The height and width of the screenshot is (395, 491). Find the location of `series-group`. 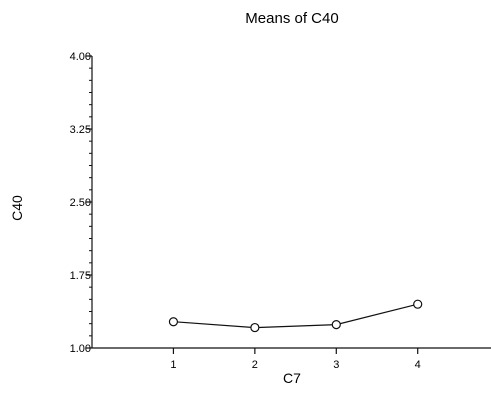

series-group is located at coordinates (295, 316).